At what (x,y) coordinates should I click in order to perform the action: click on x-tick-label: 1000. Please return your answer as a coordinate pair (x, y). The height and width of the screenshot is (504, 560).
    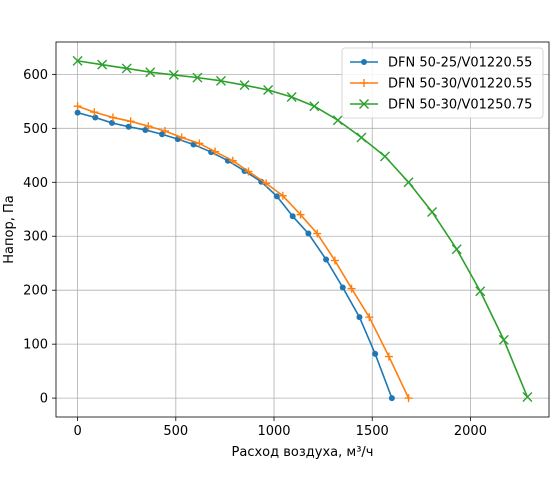
    Looking at the image, I should click on (273, 431).